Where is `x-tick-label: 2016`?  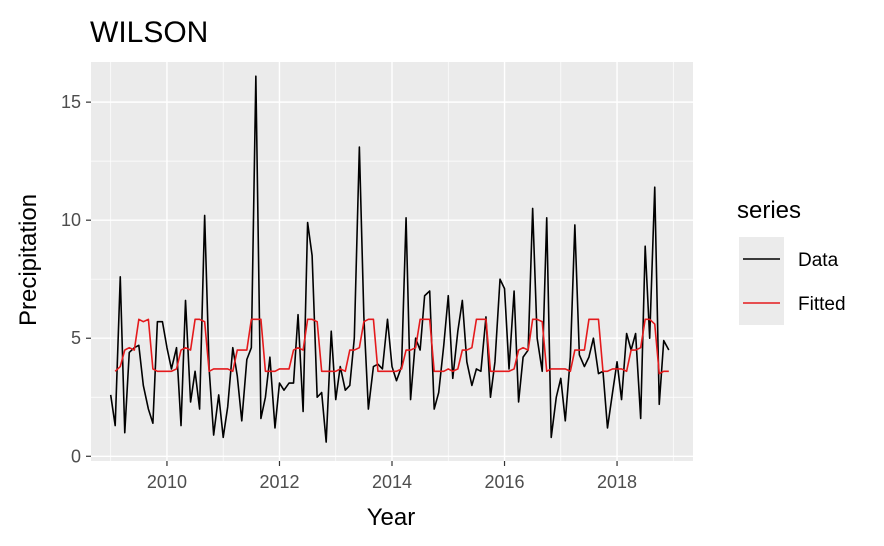 x-tick-label: 2016 is located at coordinates (504, 482).